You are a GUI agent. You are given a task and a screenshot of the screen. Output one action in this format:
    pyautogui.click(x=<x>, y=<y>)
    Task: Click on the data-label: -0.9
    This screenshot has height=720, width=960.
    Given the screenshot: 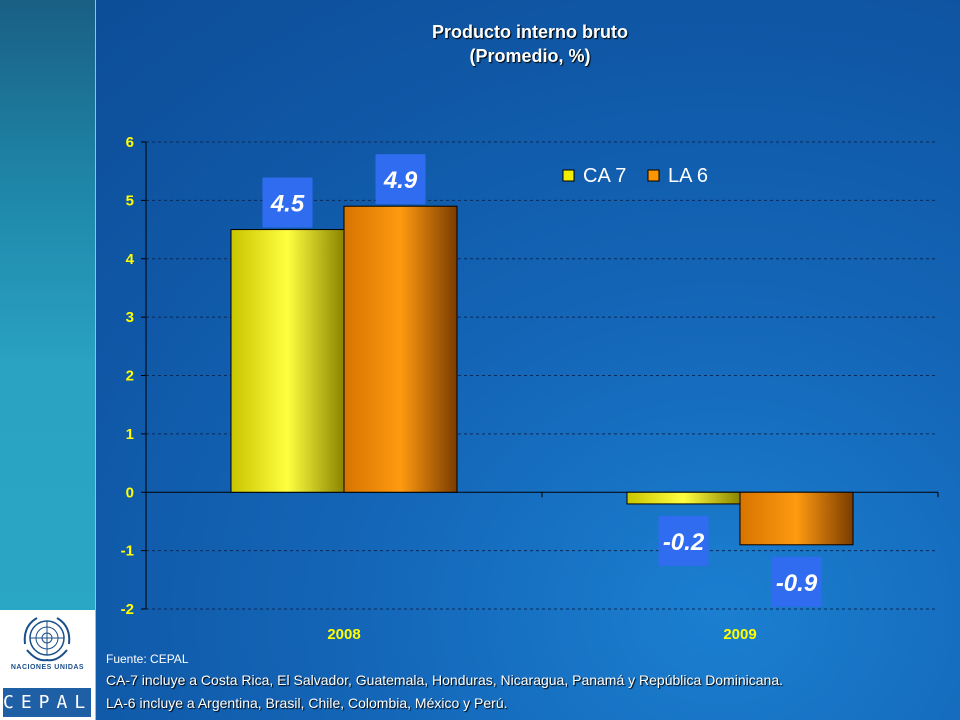 What is the action you would take?
    pyautogui.click(x=797, y=583)
    